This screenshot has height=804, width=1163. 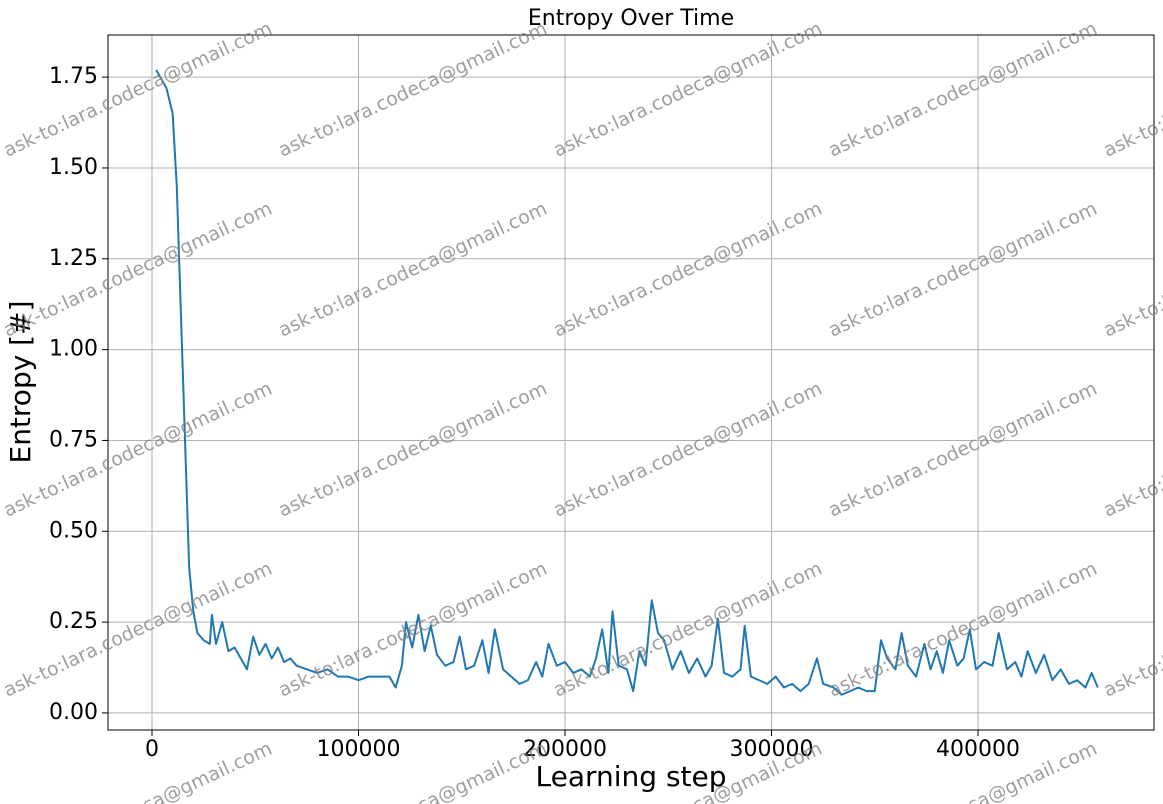 I want to click on y-tick-label: 1.50, so click(x=73, y=167).